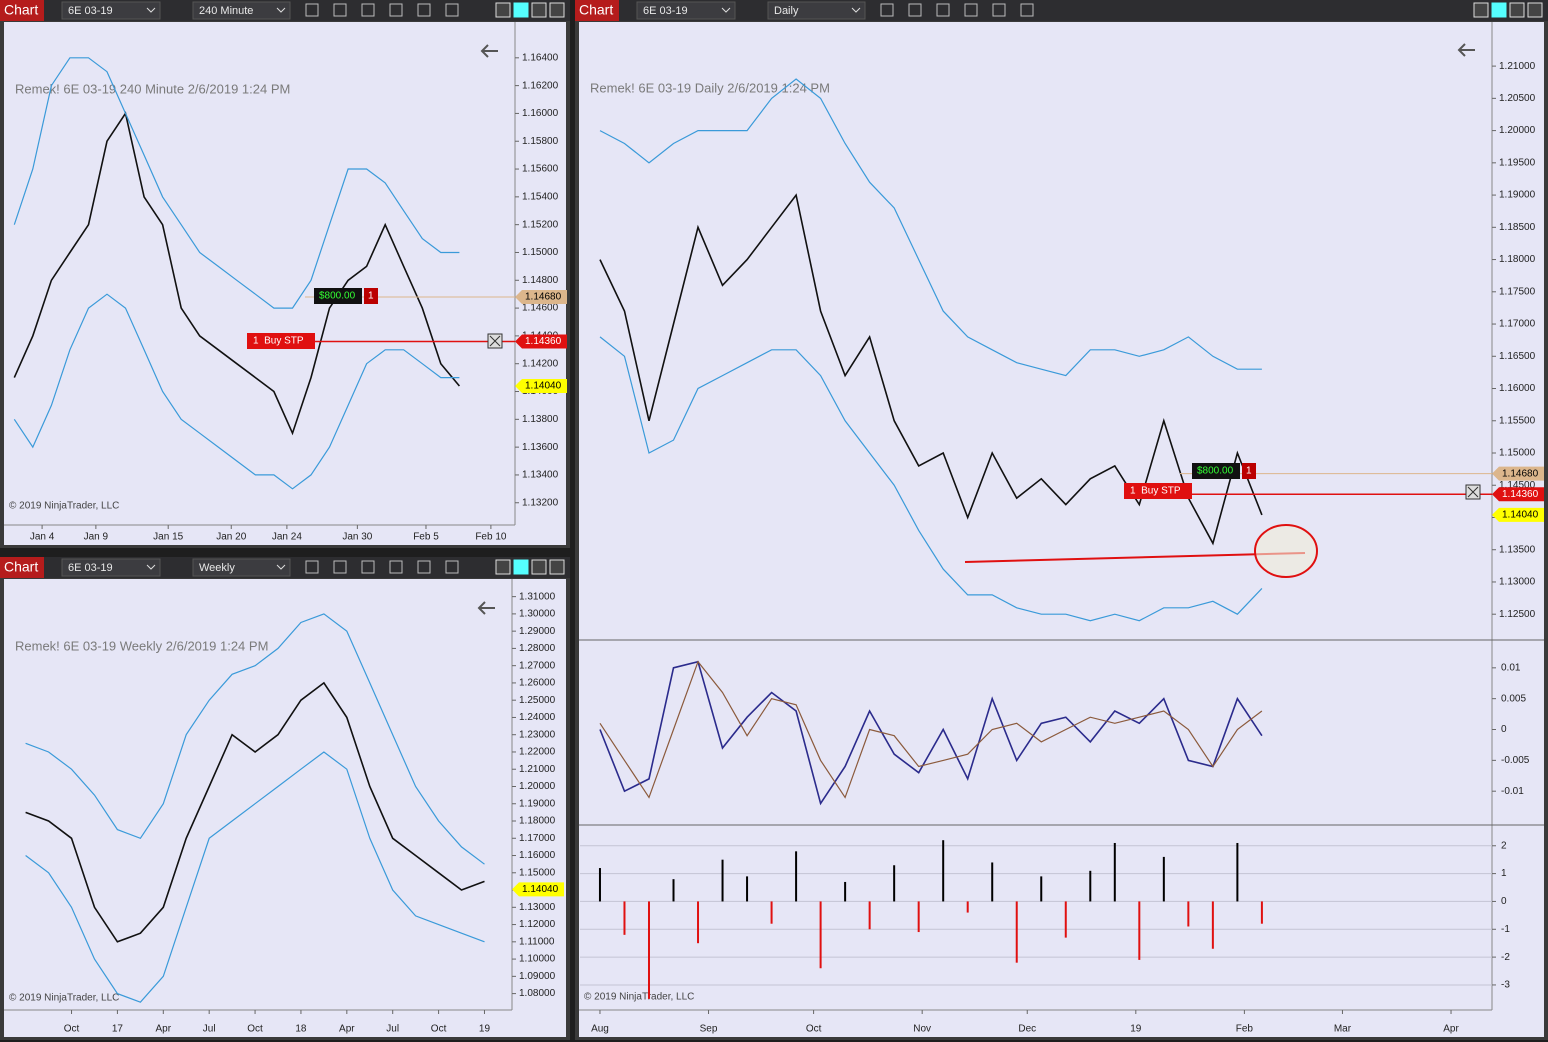 The width and height of the screenshot is (1548, 1042). Describe the element at coordinates (537, 648) in the screenshot. I see `y-tick-label: 1.28000` at that location.